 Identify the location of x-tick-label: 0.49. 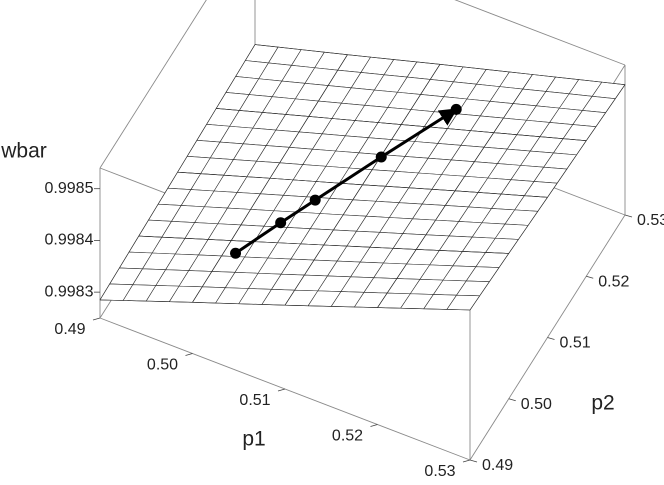
(69, 329).